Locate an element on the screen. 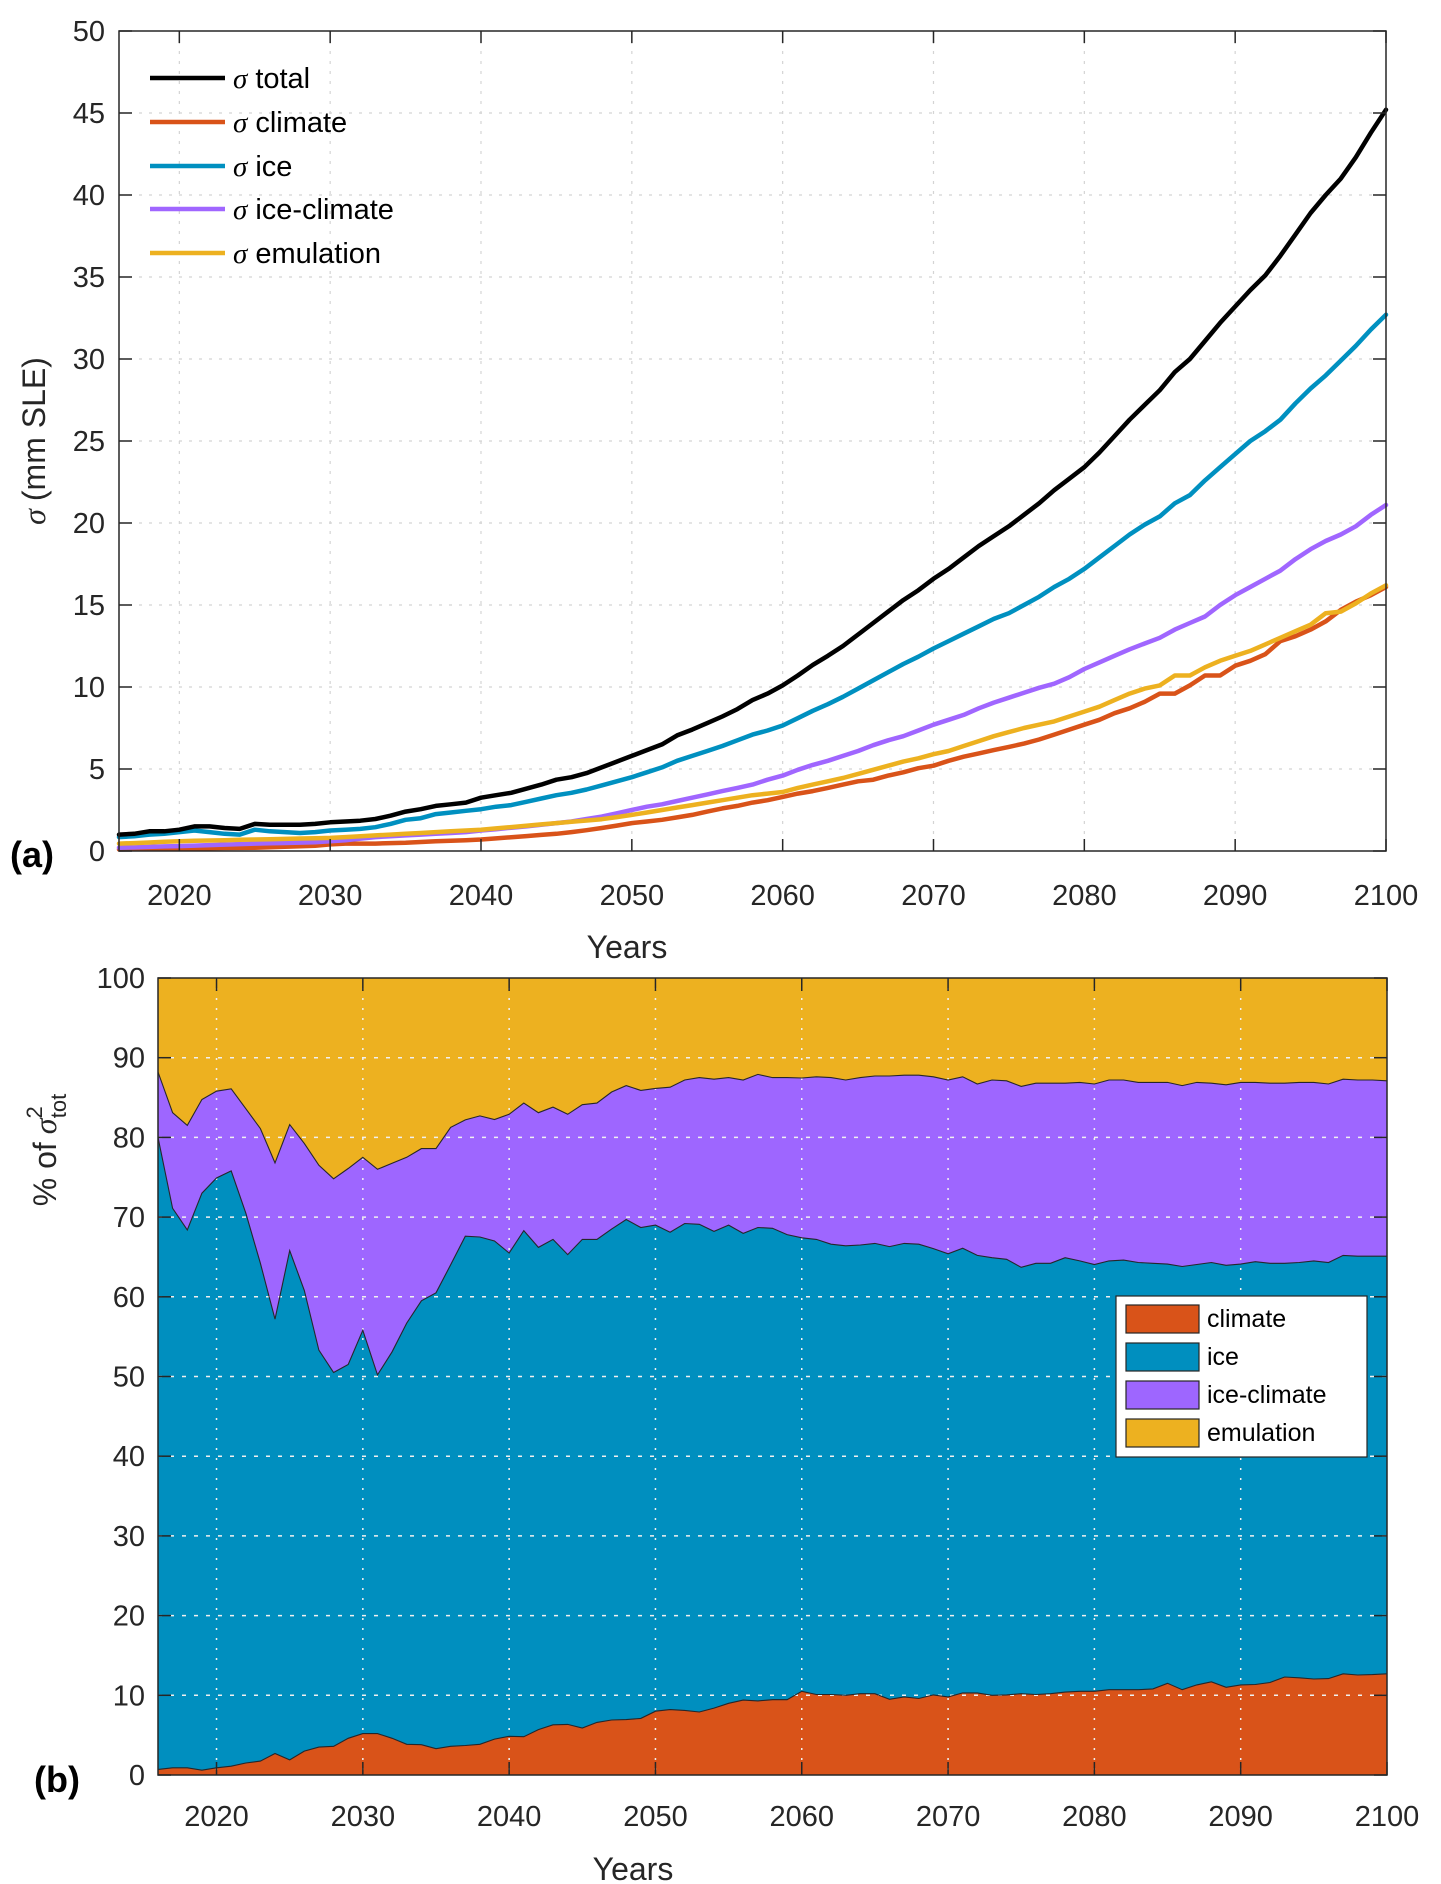  legend-text-climate: climate is located at coordinates (301, 123).